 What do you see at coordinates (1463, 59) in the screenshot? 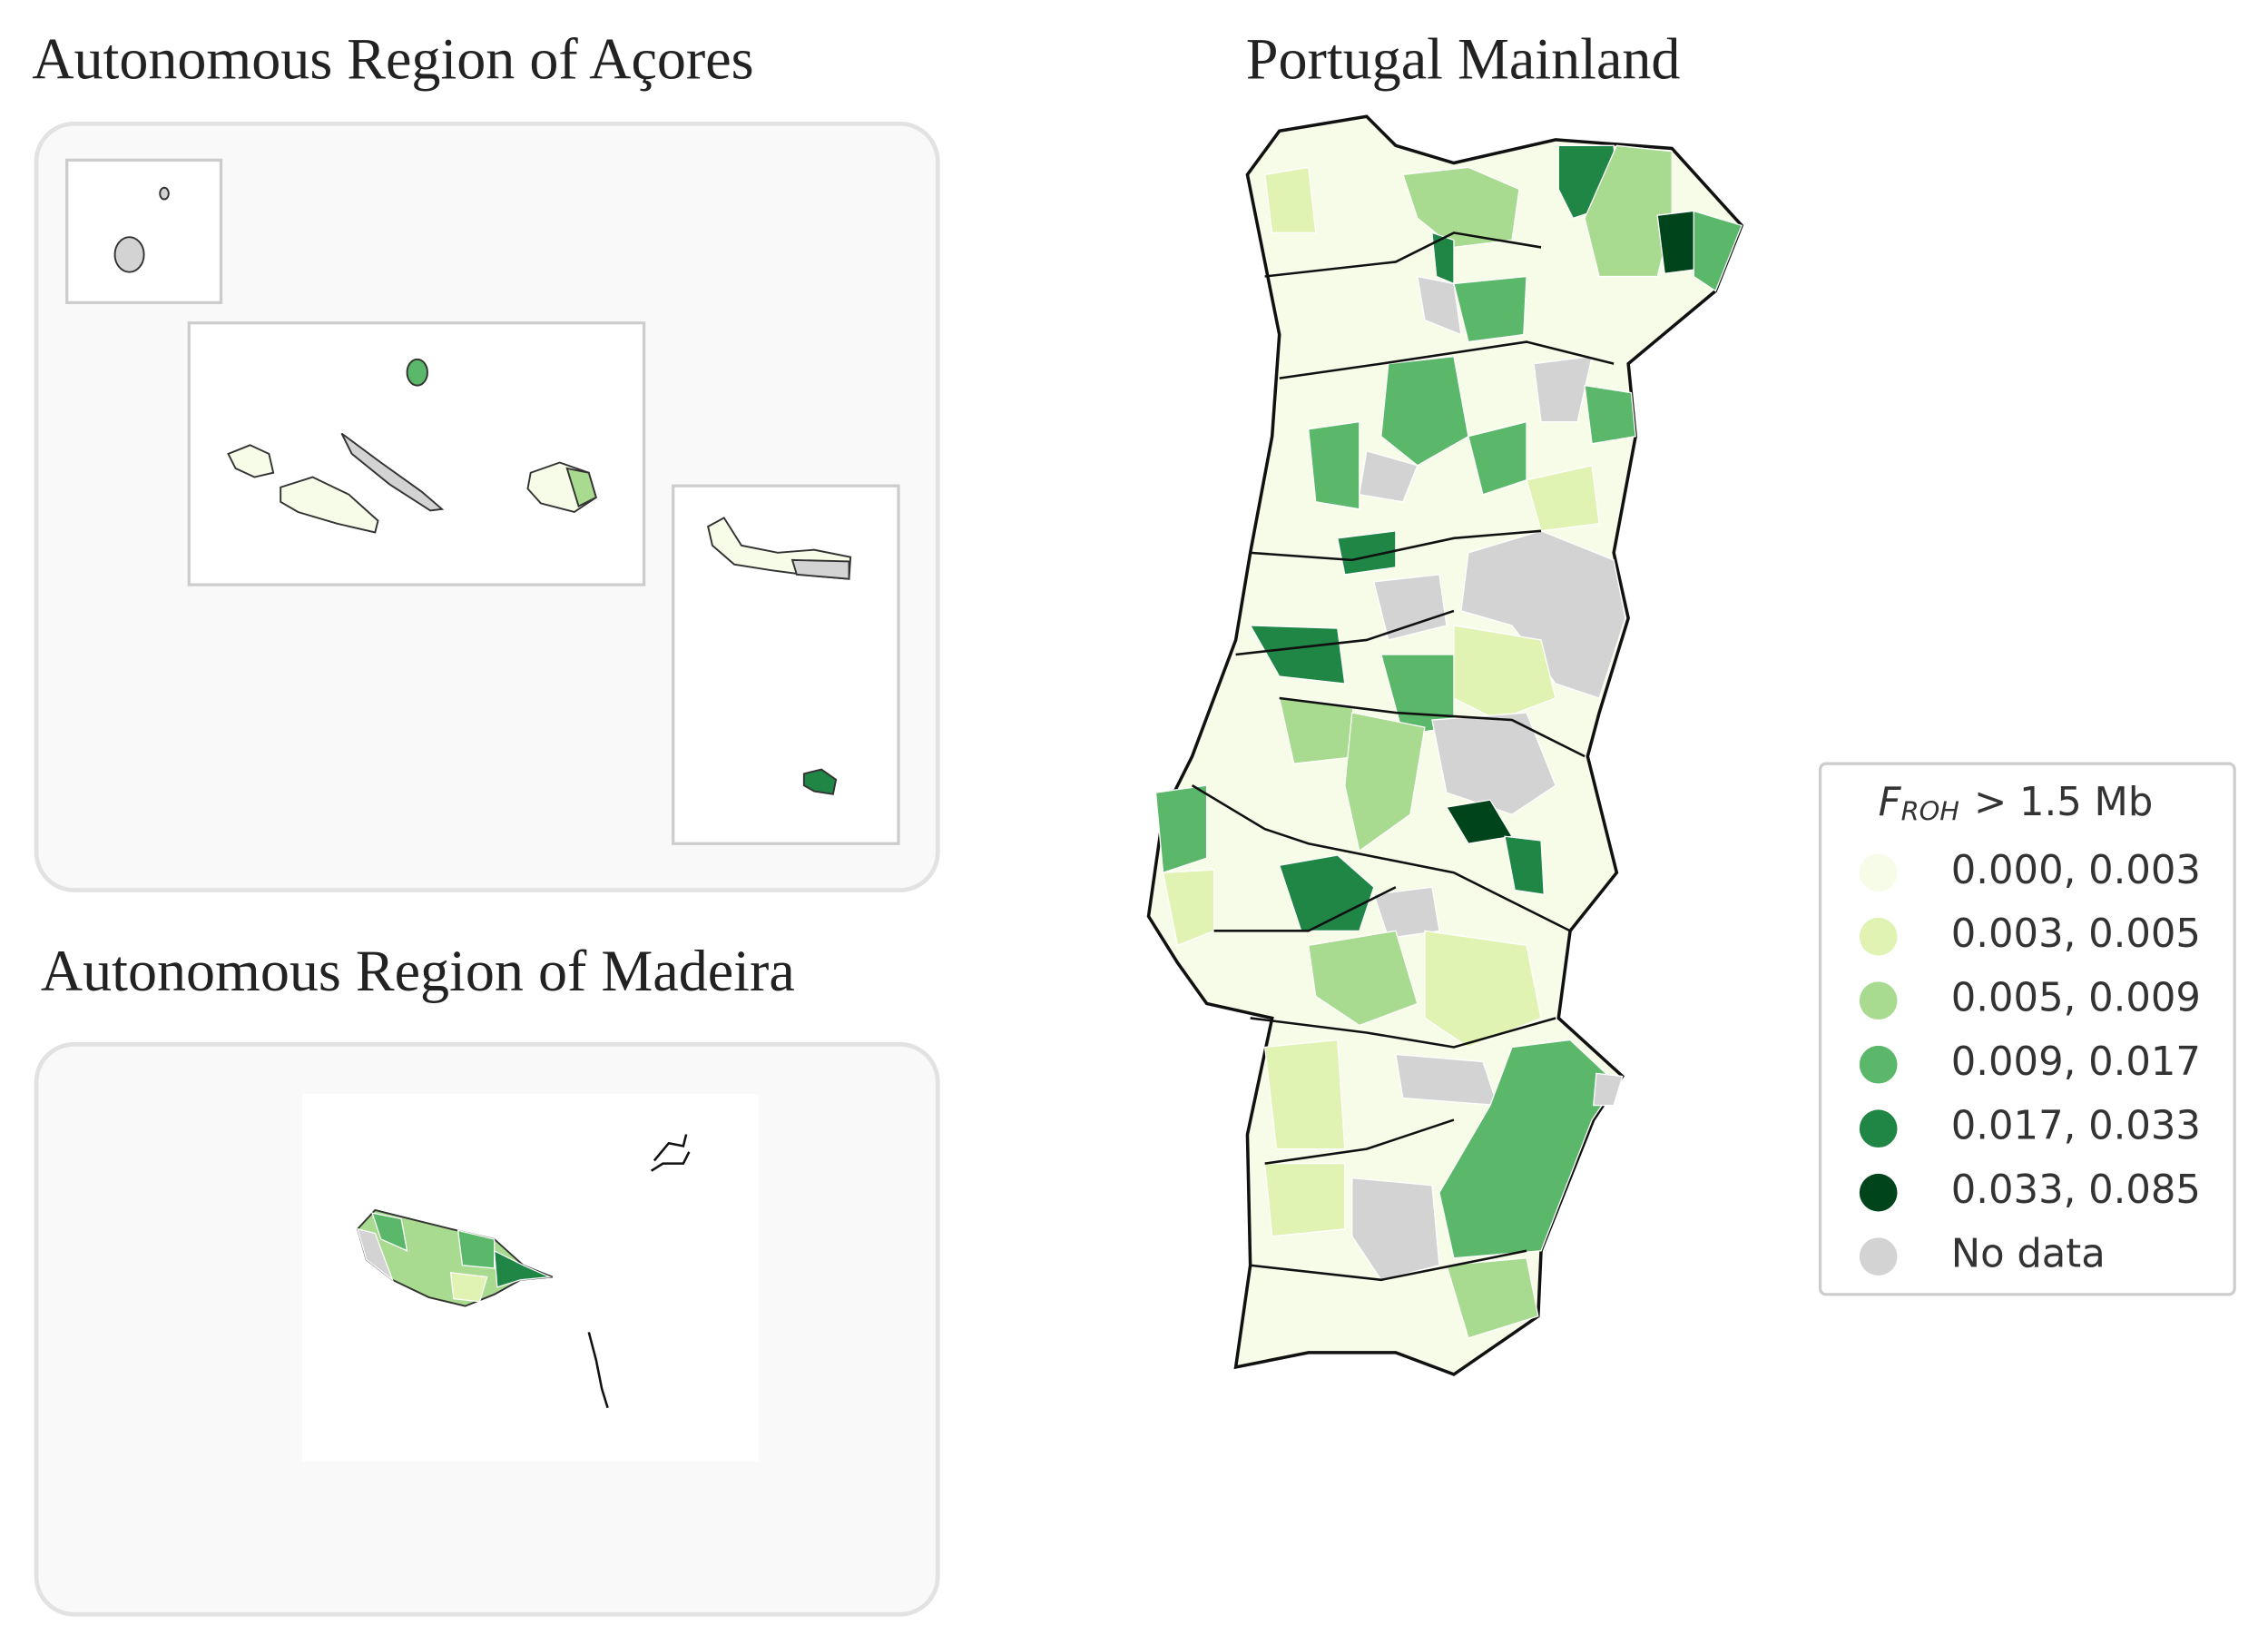
I see `panel-title: Portugal Mainland` at bounding box center [1463, 59].